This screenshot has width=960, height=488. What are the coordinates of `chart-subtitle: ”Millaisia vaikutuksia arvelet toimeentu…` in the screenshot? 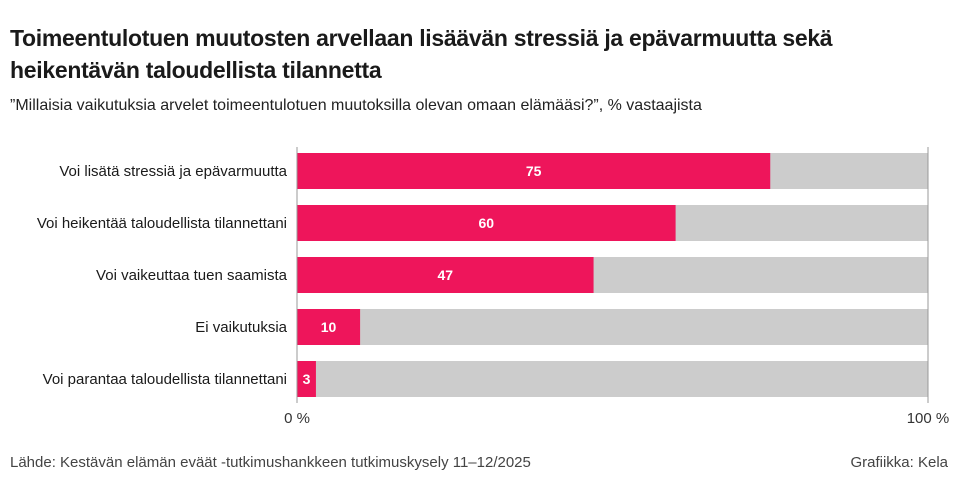 It's located at (356, 105).